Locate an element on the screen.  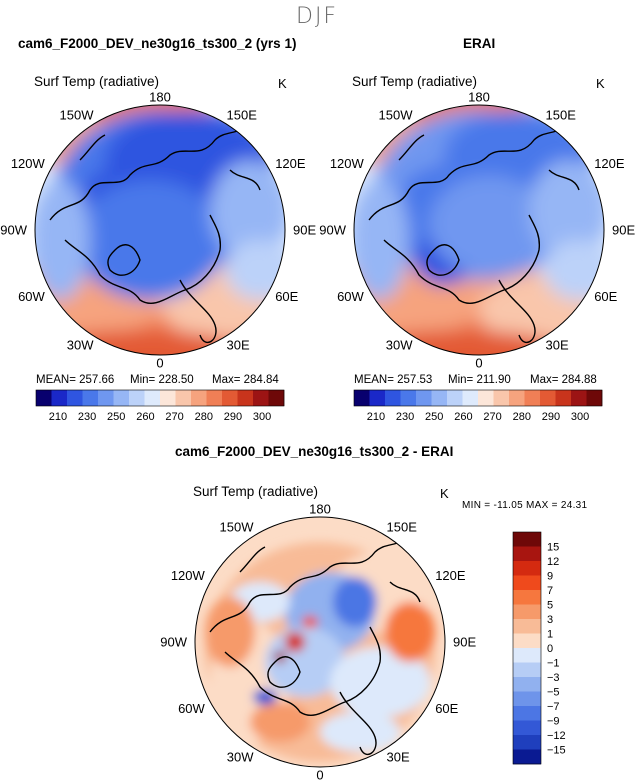
panel-2-variable-label: Surf Temp (radiative) is located at coordinates (415, 81).